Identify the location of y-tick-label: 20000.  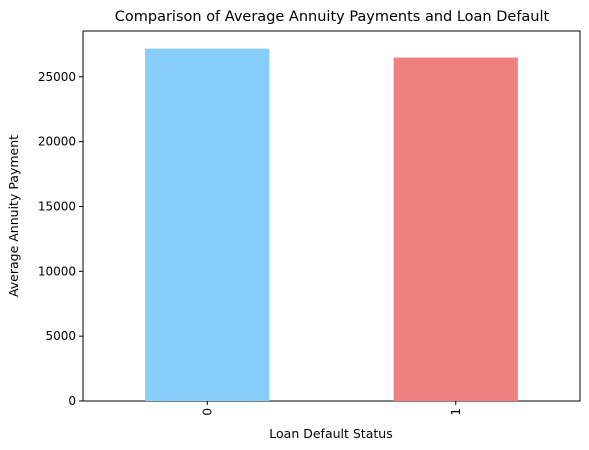
(57, 142).